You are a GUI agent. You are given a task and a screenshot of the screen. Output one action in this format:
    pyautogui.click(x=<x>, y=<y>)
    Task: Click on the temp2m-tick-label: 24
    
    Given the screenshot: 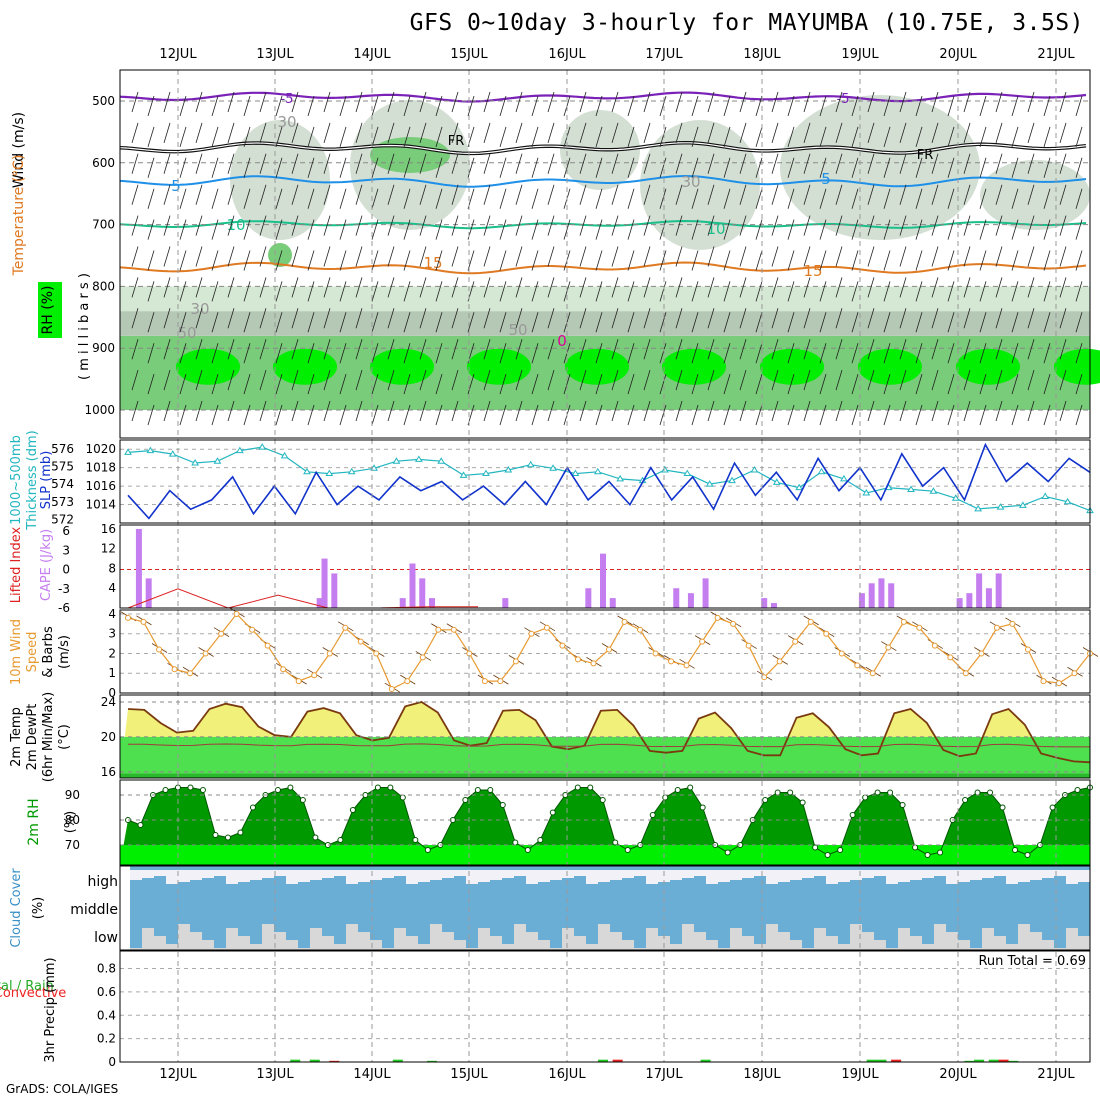 What is the action you would take?
    pyautogui.click(x=108, y=702)
    